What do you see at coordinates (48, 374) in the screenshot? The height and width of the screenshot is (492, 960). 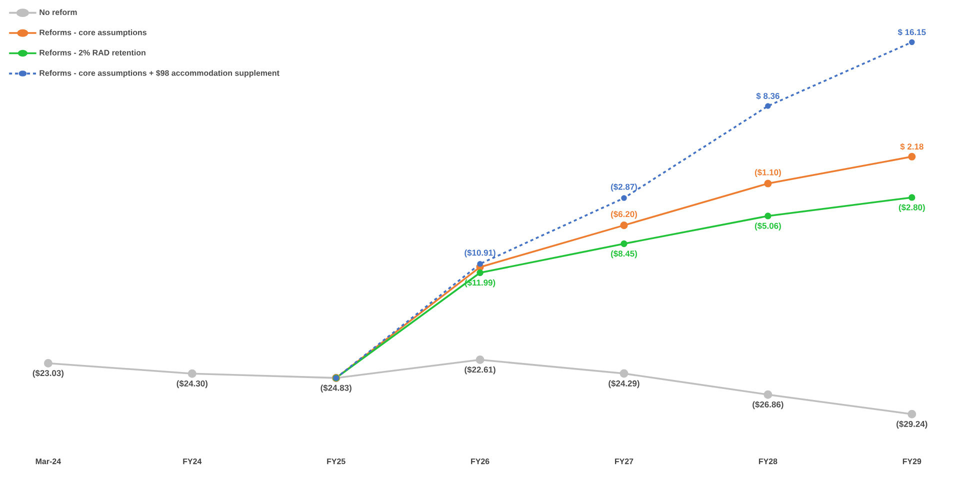 I see `data-label: ($23.03)` at bounding box center [48, 374].